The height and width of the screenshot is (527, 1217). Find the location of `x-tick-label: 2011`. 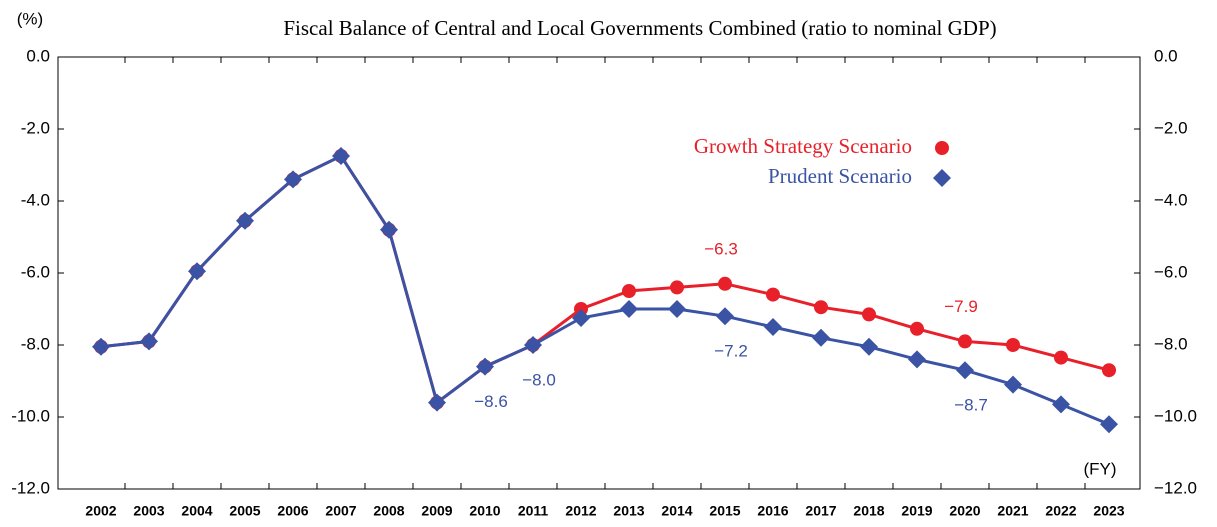

x-tick-label: 2011 is located at coordinates (533, 511).